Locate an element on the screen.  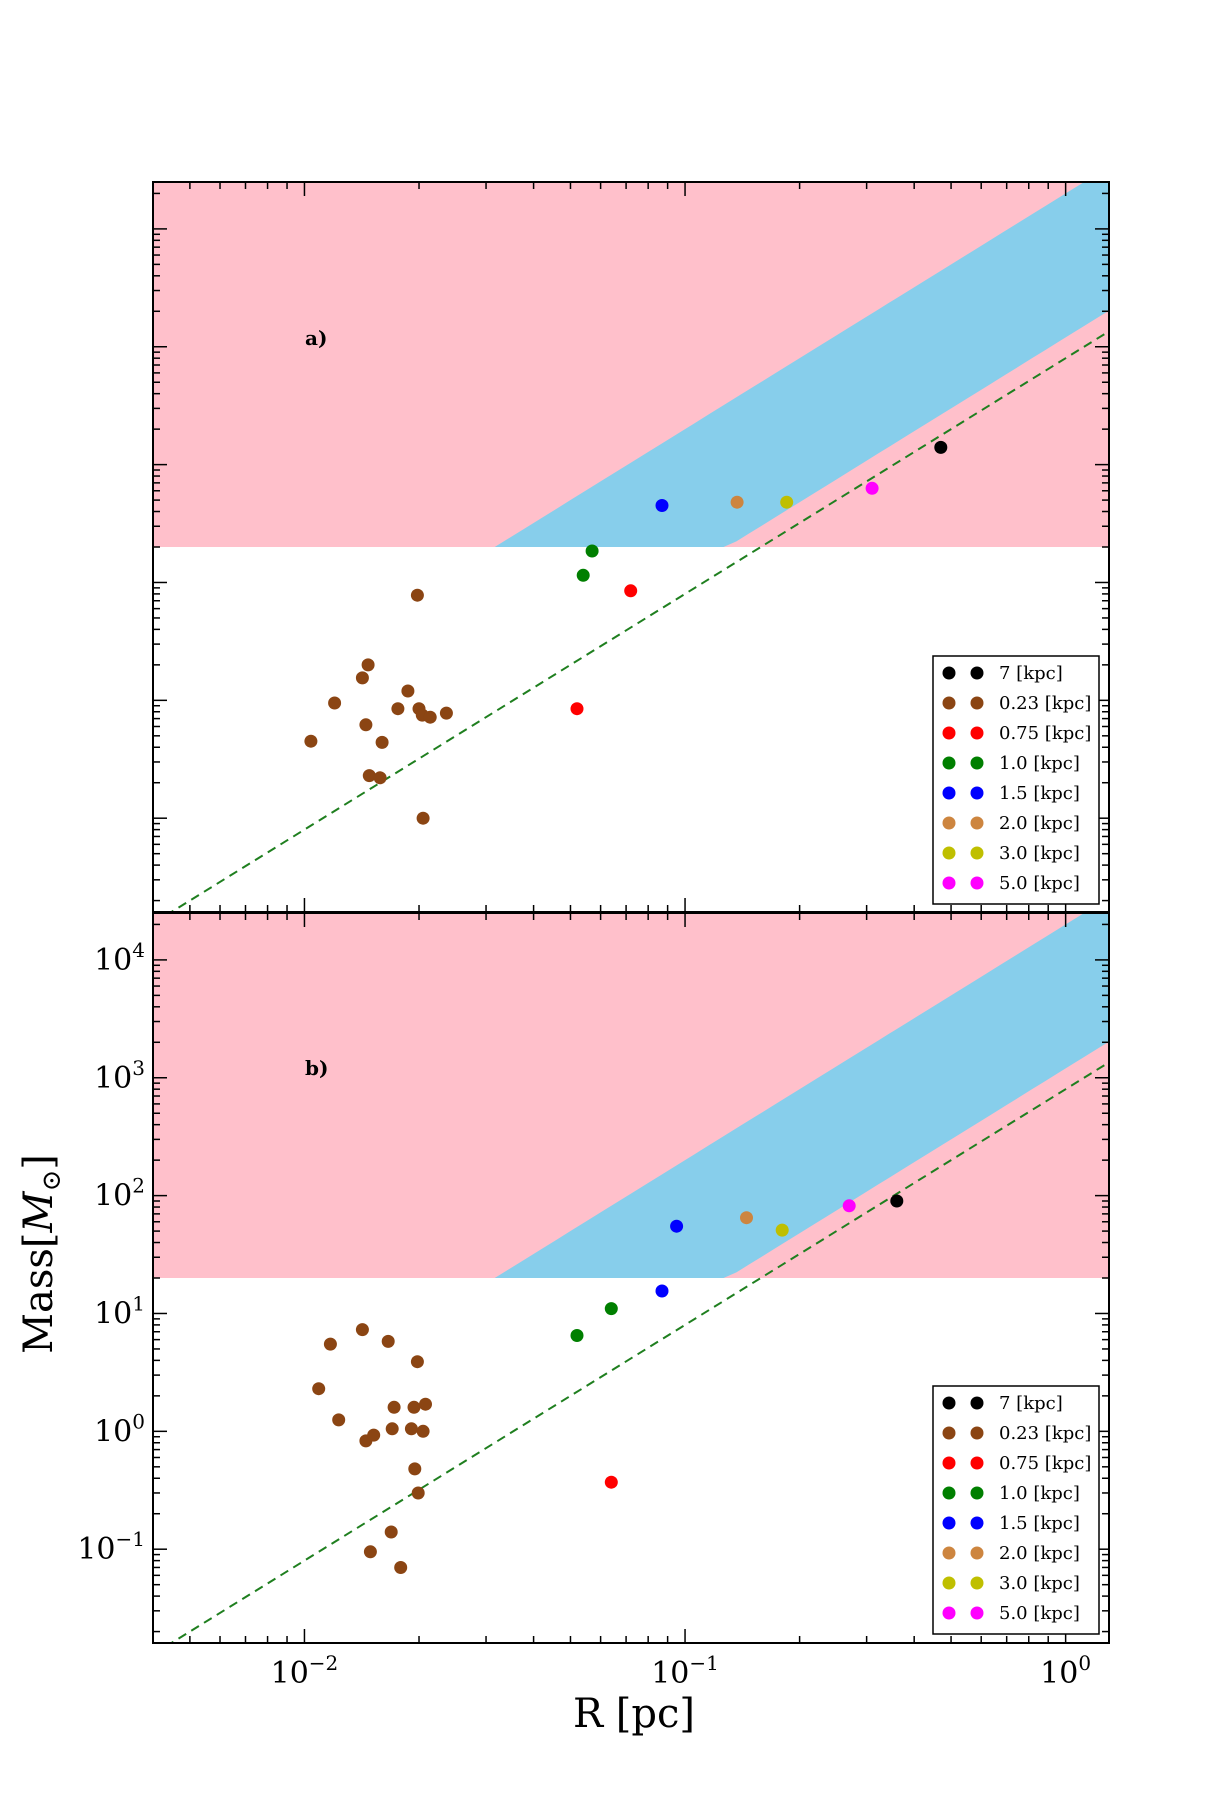
legend-label: 1.5 [kpc] is located at coordinates (1039, 1523).